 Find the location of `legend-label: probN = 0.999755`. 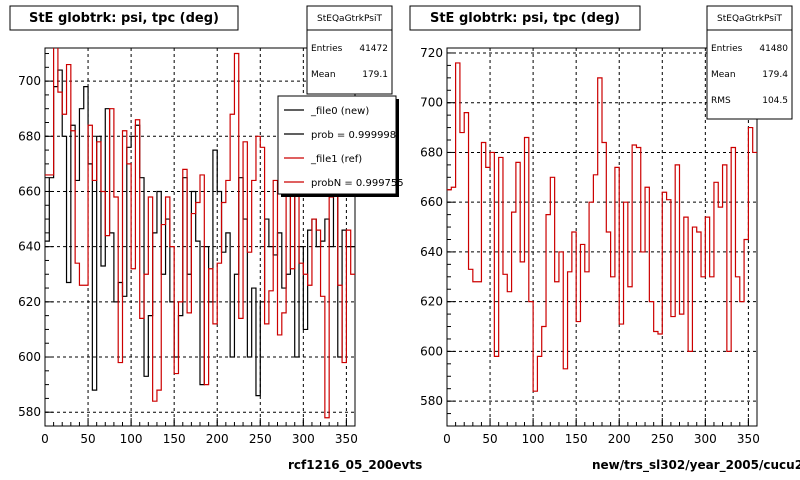

legend-label: probN = 0.999755 is located at coordinates (357, 183).